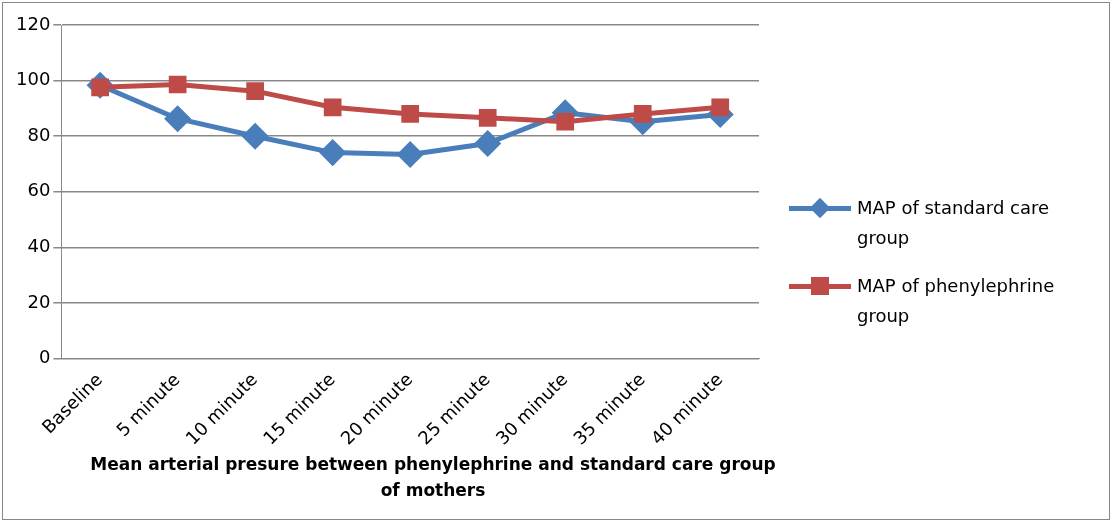 The width and height of the screenshot is (1112, 522). What do you see at coordinates (39, 301) in the screenshot?
I see `y-tick-label: 20` at bounding box center [39, 301].